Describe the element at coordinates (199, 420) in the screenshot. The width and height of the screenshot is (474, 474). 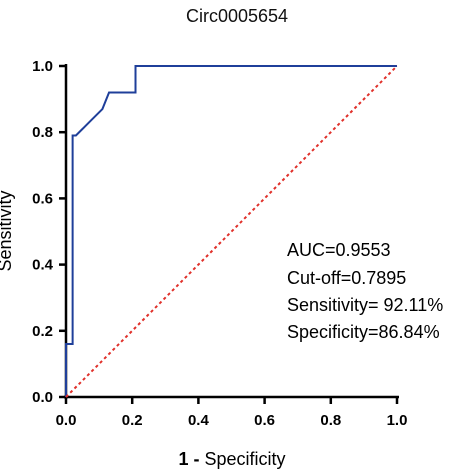
I see `x-tick-label: 0.4` at that location.